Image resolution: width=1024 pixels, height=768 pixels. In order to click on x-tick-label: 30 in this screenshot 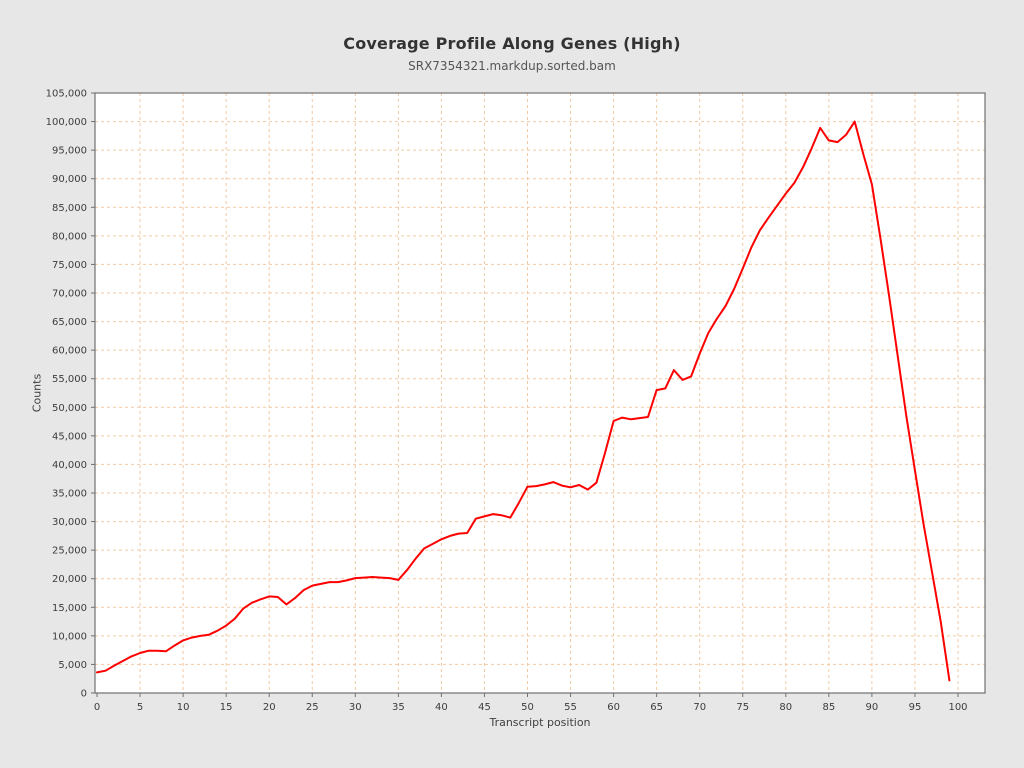, I will do `click(355, 707)`.